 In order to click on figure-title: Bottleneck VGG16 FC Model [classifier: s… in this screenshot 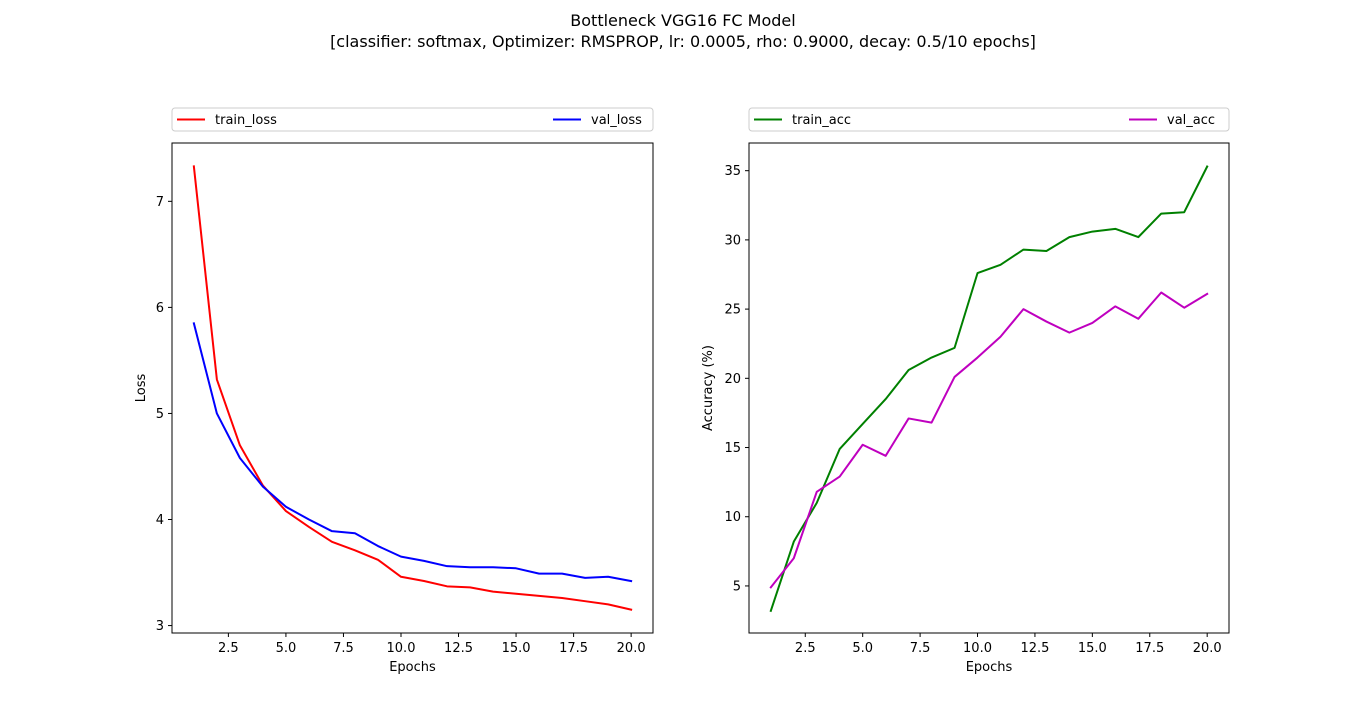, I will do `click(683, 31)`.